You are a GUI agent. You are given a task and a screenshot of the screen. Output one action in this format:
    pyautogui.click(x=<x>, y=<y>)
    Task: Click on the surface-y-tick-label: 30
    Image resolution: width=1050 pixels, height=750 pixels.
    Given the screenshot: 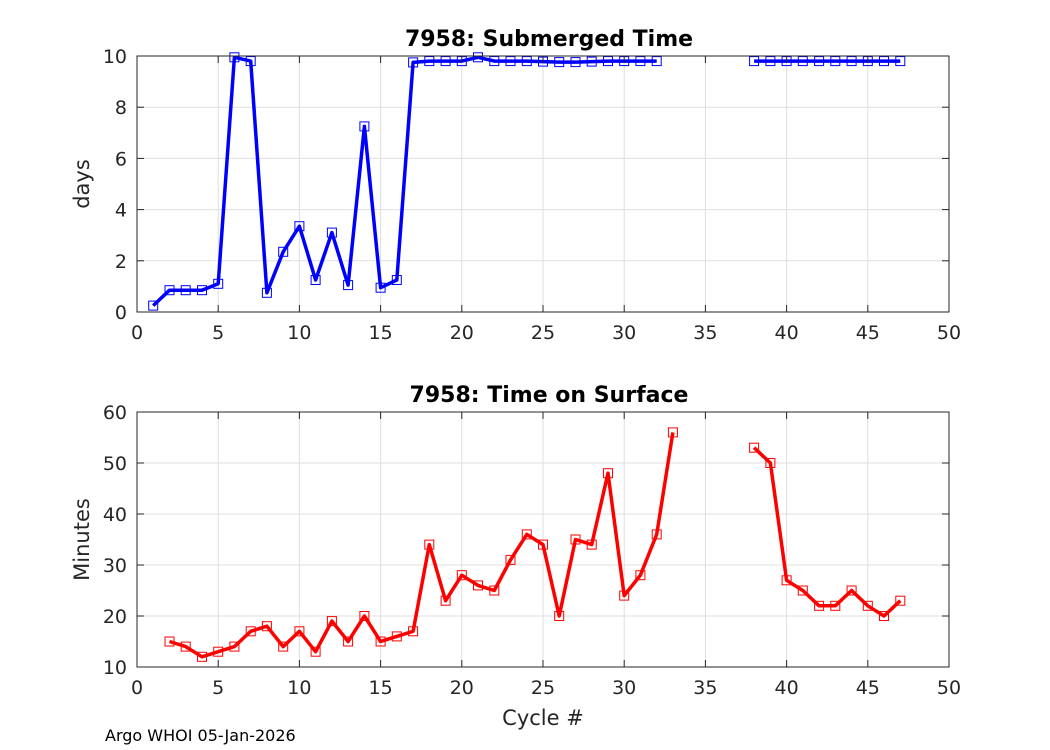 What is the action you would take?
    pyautogui.click(x=115, y=566)
    